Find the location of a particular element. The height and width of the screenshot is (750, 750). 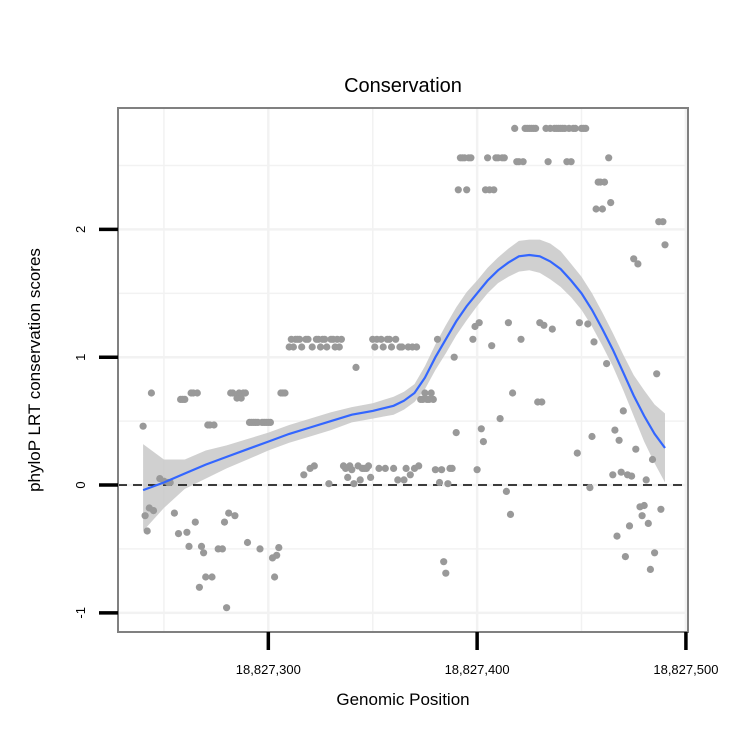

x-tick-label: 18,827,300 is located at coordinates (268, 669).